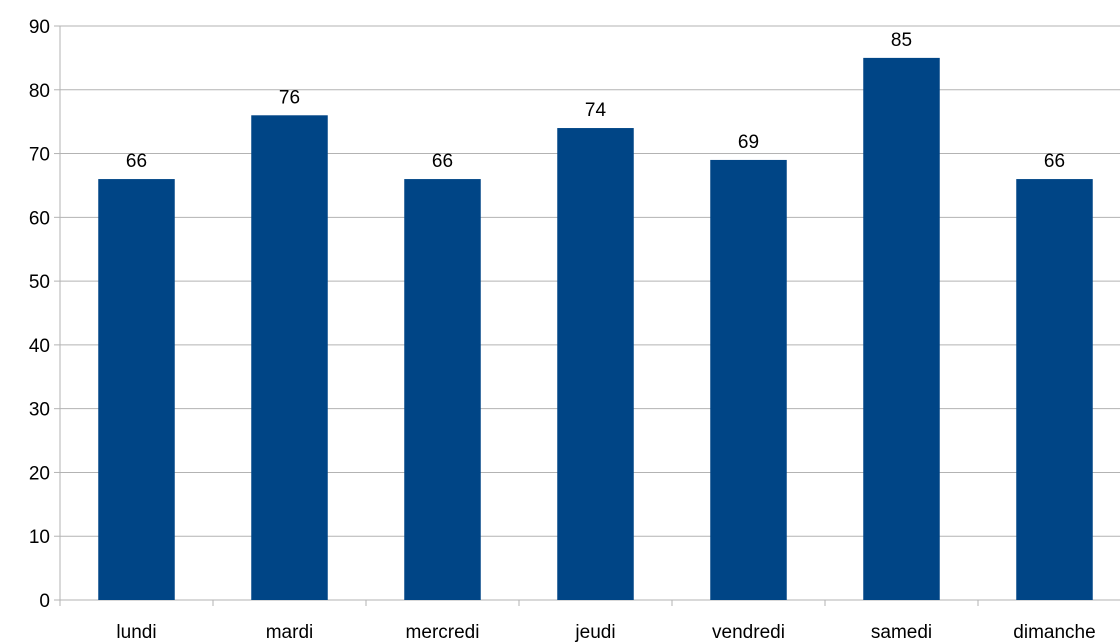 The width and height of the screenshot is (1120, 642). Describe the element at coordinates (442, 390) in the screenshot. I see `bar-mercredi` at that location.